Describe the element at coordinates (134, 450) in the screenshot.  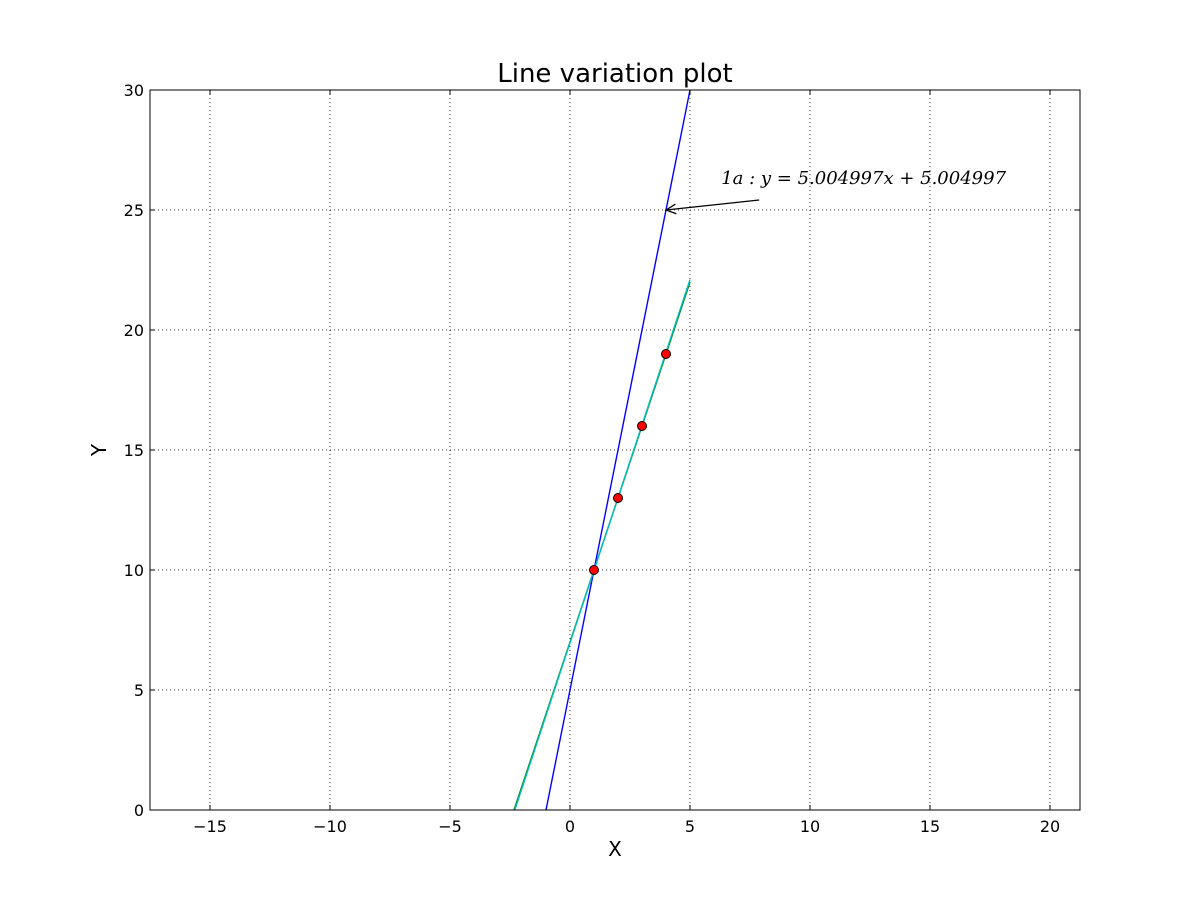
I see `y-tick-label: 15` at that location.